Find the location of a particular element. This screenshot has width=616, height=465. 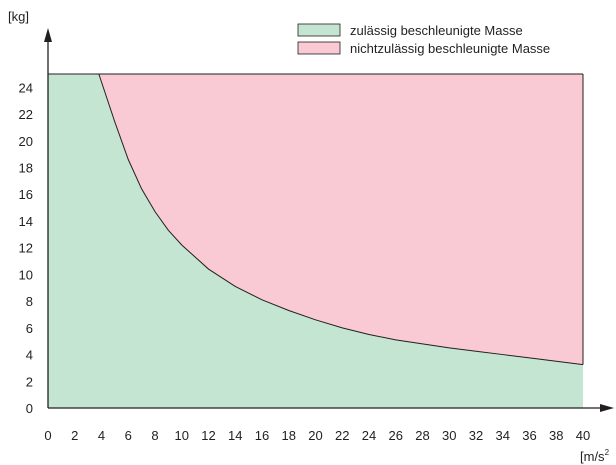

x-tick-label: 36 is located at coordinates (529, 435).